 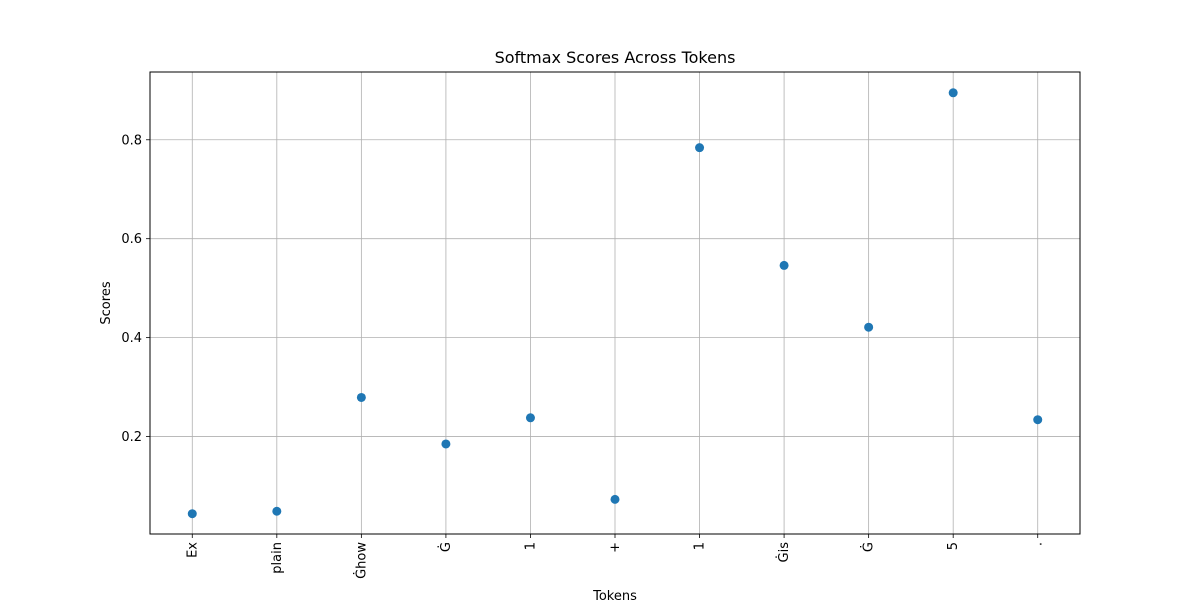 I want to click on y-axis-label: Scores, so click(x=106, y=302).